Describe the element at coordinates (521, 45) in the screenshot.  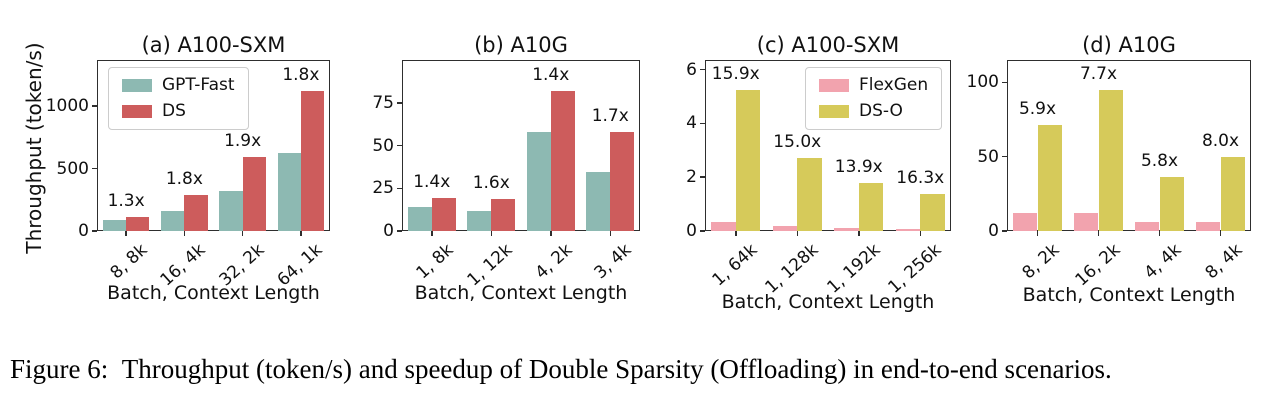
I see `chart-title: (b) A10G` at that location.